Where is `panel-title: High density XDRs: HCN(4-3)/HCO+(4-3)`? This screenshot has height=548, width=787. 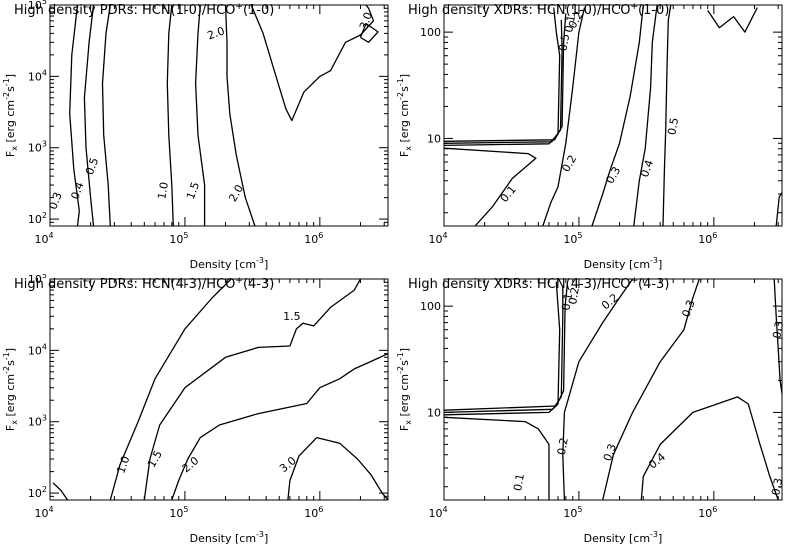 panel-title: High density XDRs: HCN(4-3)/HCO+(4-3) is located at coordinates (538, 284).